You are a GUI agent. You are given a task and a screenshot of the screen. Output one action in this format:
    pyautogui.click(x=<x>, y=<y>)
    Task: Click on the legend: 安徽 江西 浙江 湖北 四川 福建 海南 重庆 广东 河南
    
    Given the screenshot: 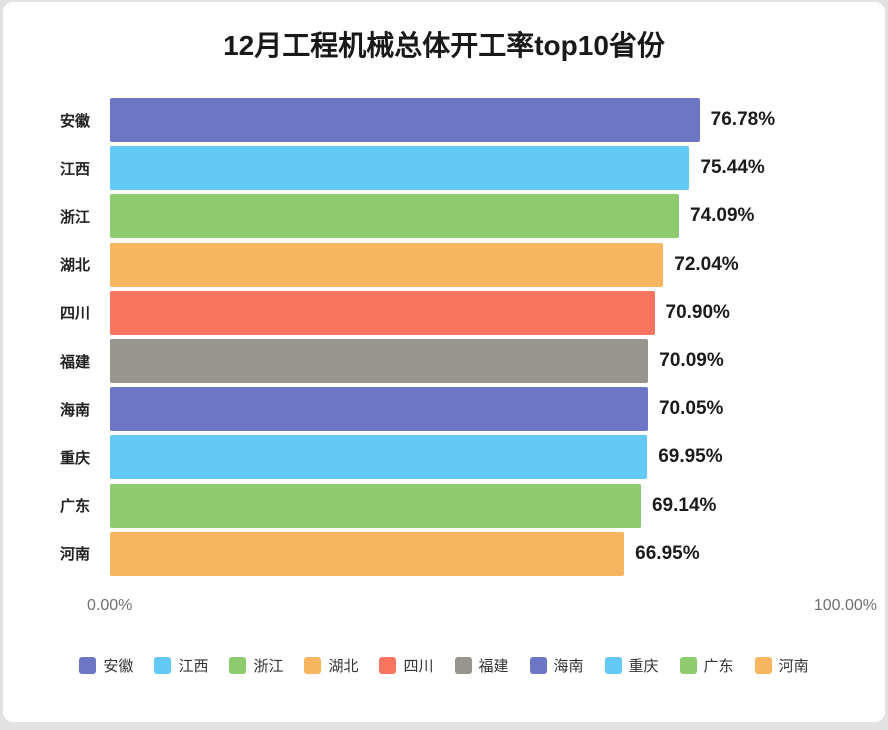 What is the action you would take?
    pyautogui.click(x=444, y=665)
    